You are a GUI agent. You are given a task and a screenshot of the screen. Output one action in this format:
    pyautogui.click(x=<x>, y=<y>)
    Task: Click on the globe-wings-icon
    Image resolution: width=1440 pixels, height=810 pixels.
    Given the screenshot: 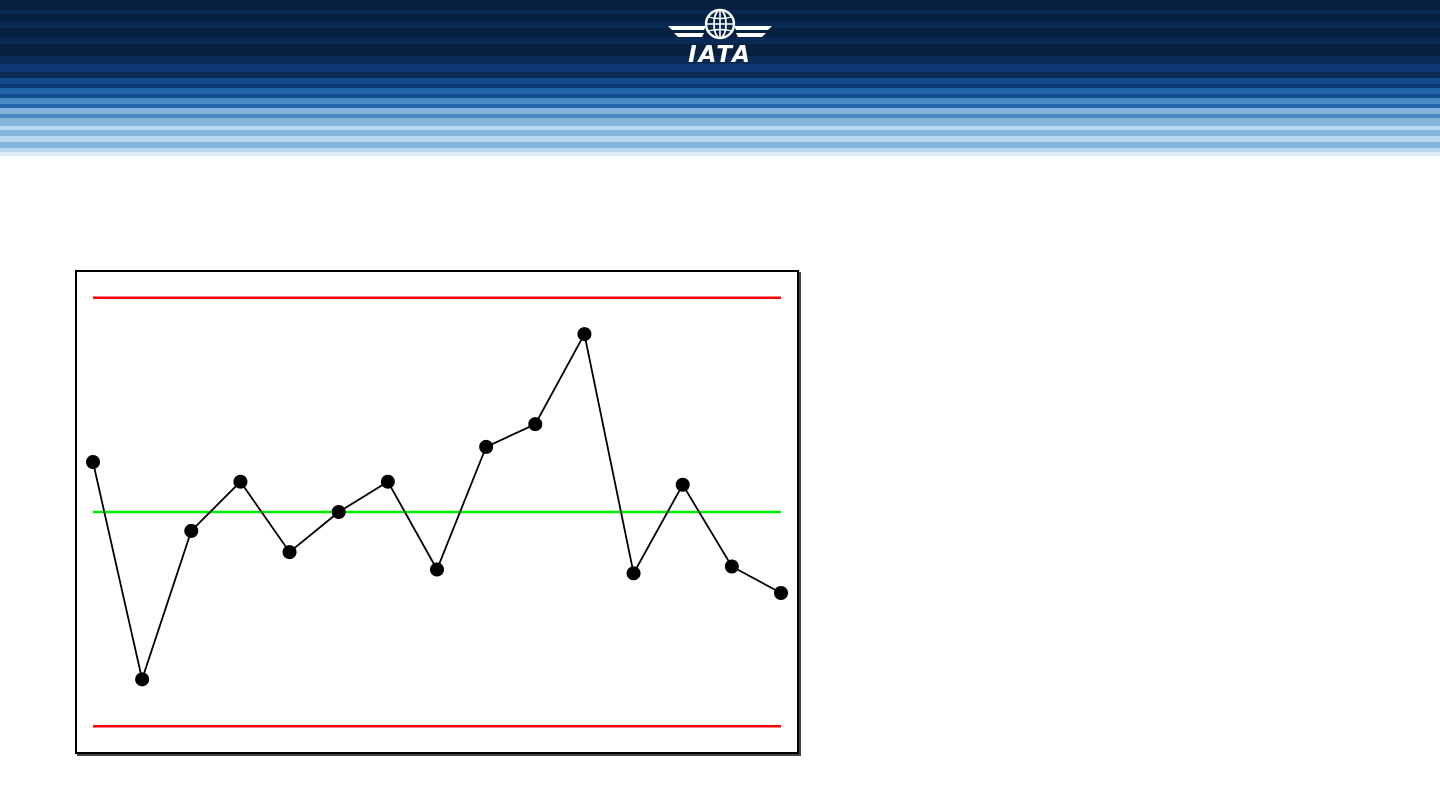 What is the action you would take?
    pyautogui.click(x=720, y=24)
    